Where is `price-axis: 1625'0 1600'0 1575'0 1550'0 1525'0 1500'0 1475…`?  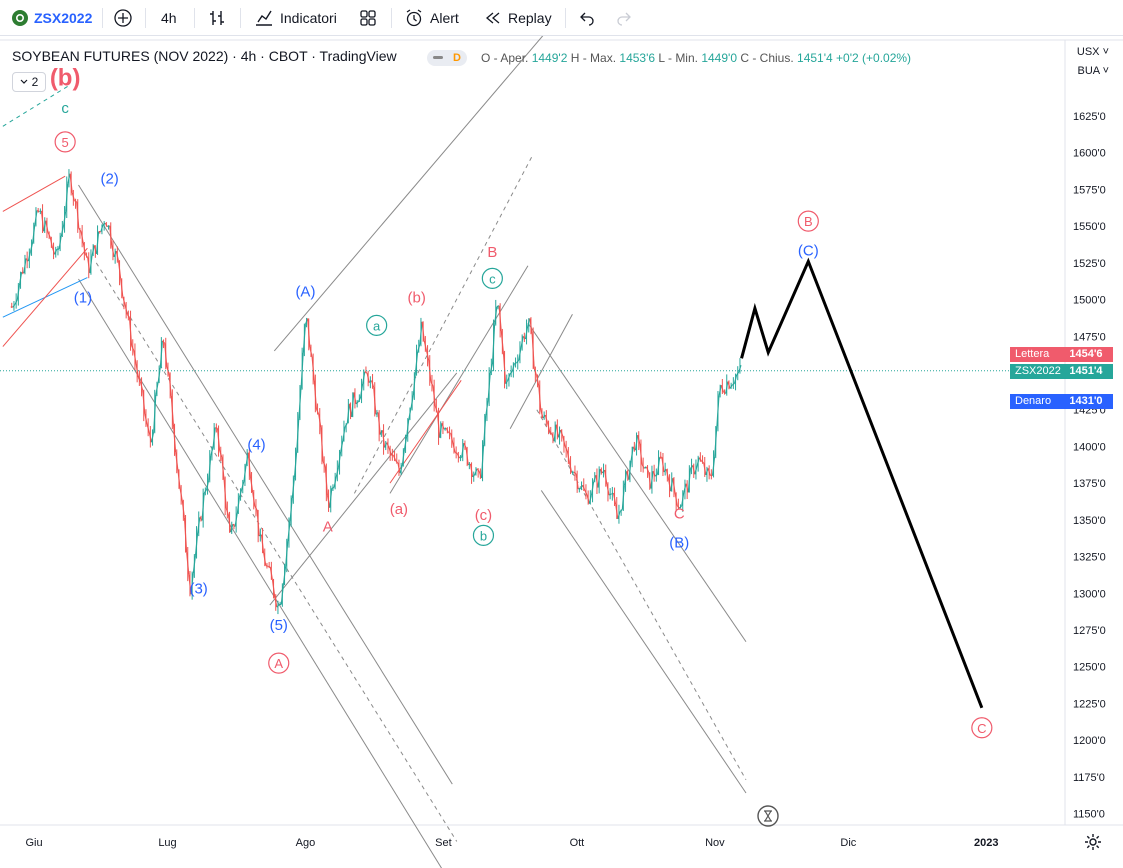 price-axis: 1625'0 1600'0 1575'0 1550'0 1525'0 1500'0 1475… is located at coordinates (1089, 466).